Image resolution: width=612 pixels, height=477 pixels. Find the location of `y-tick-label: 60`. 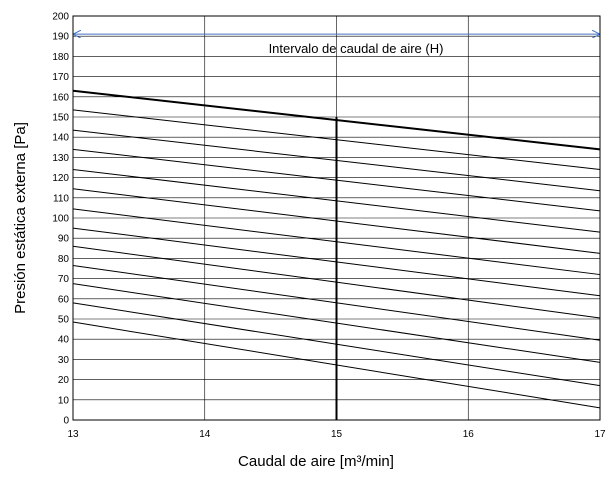

y-tick-label: 60 is located at coordinates (64, 299).